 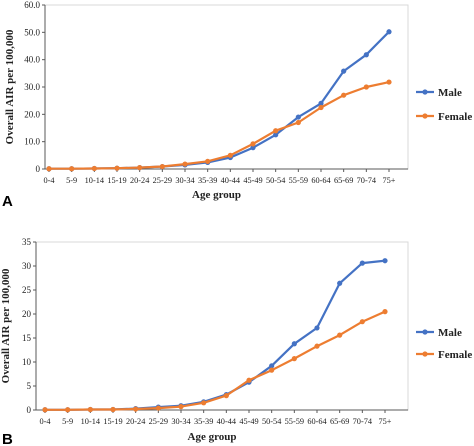 What do you see at coordinates (207, 180) in the screenshot?
I see `chart-1-x-tick-label: 35-39` at bounding box center [207, 180].